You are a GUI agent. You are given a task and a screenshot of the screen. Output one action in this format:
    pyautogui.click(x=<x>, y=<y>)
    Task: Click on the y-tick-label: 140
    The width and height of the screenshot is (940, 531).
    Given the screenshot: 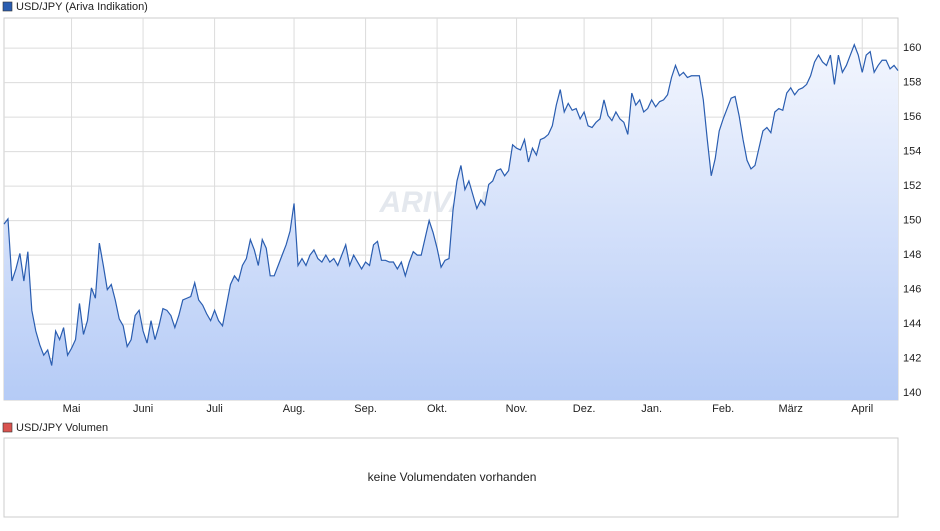 What is the action you would take?
    pyautogui.click(x=912, y=393)
    